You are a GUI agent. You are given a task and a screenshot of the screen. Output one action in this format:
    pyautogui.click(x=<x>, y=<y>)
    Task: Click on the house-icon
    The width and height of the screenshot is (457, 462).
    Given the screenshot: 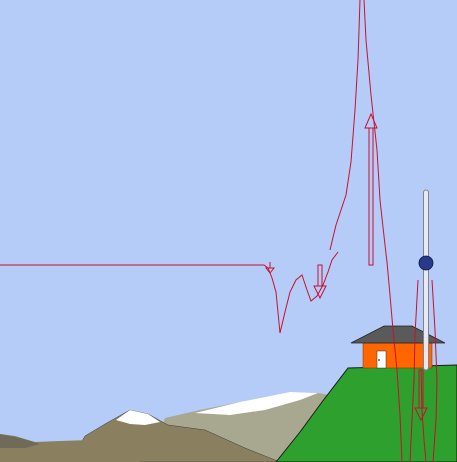 What is the action you would take?
    pyautogui.click(x=398, y=347)
    